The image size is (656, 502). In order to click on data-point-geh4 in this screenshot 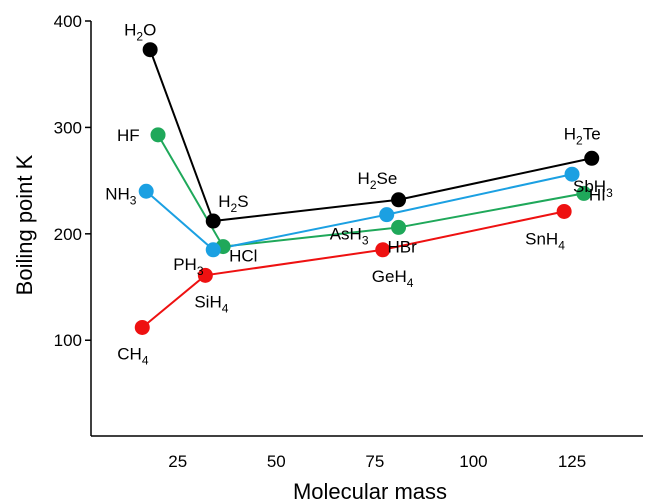, I will do `click(383, 250)`.